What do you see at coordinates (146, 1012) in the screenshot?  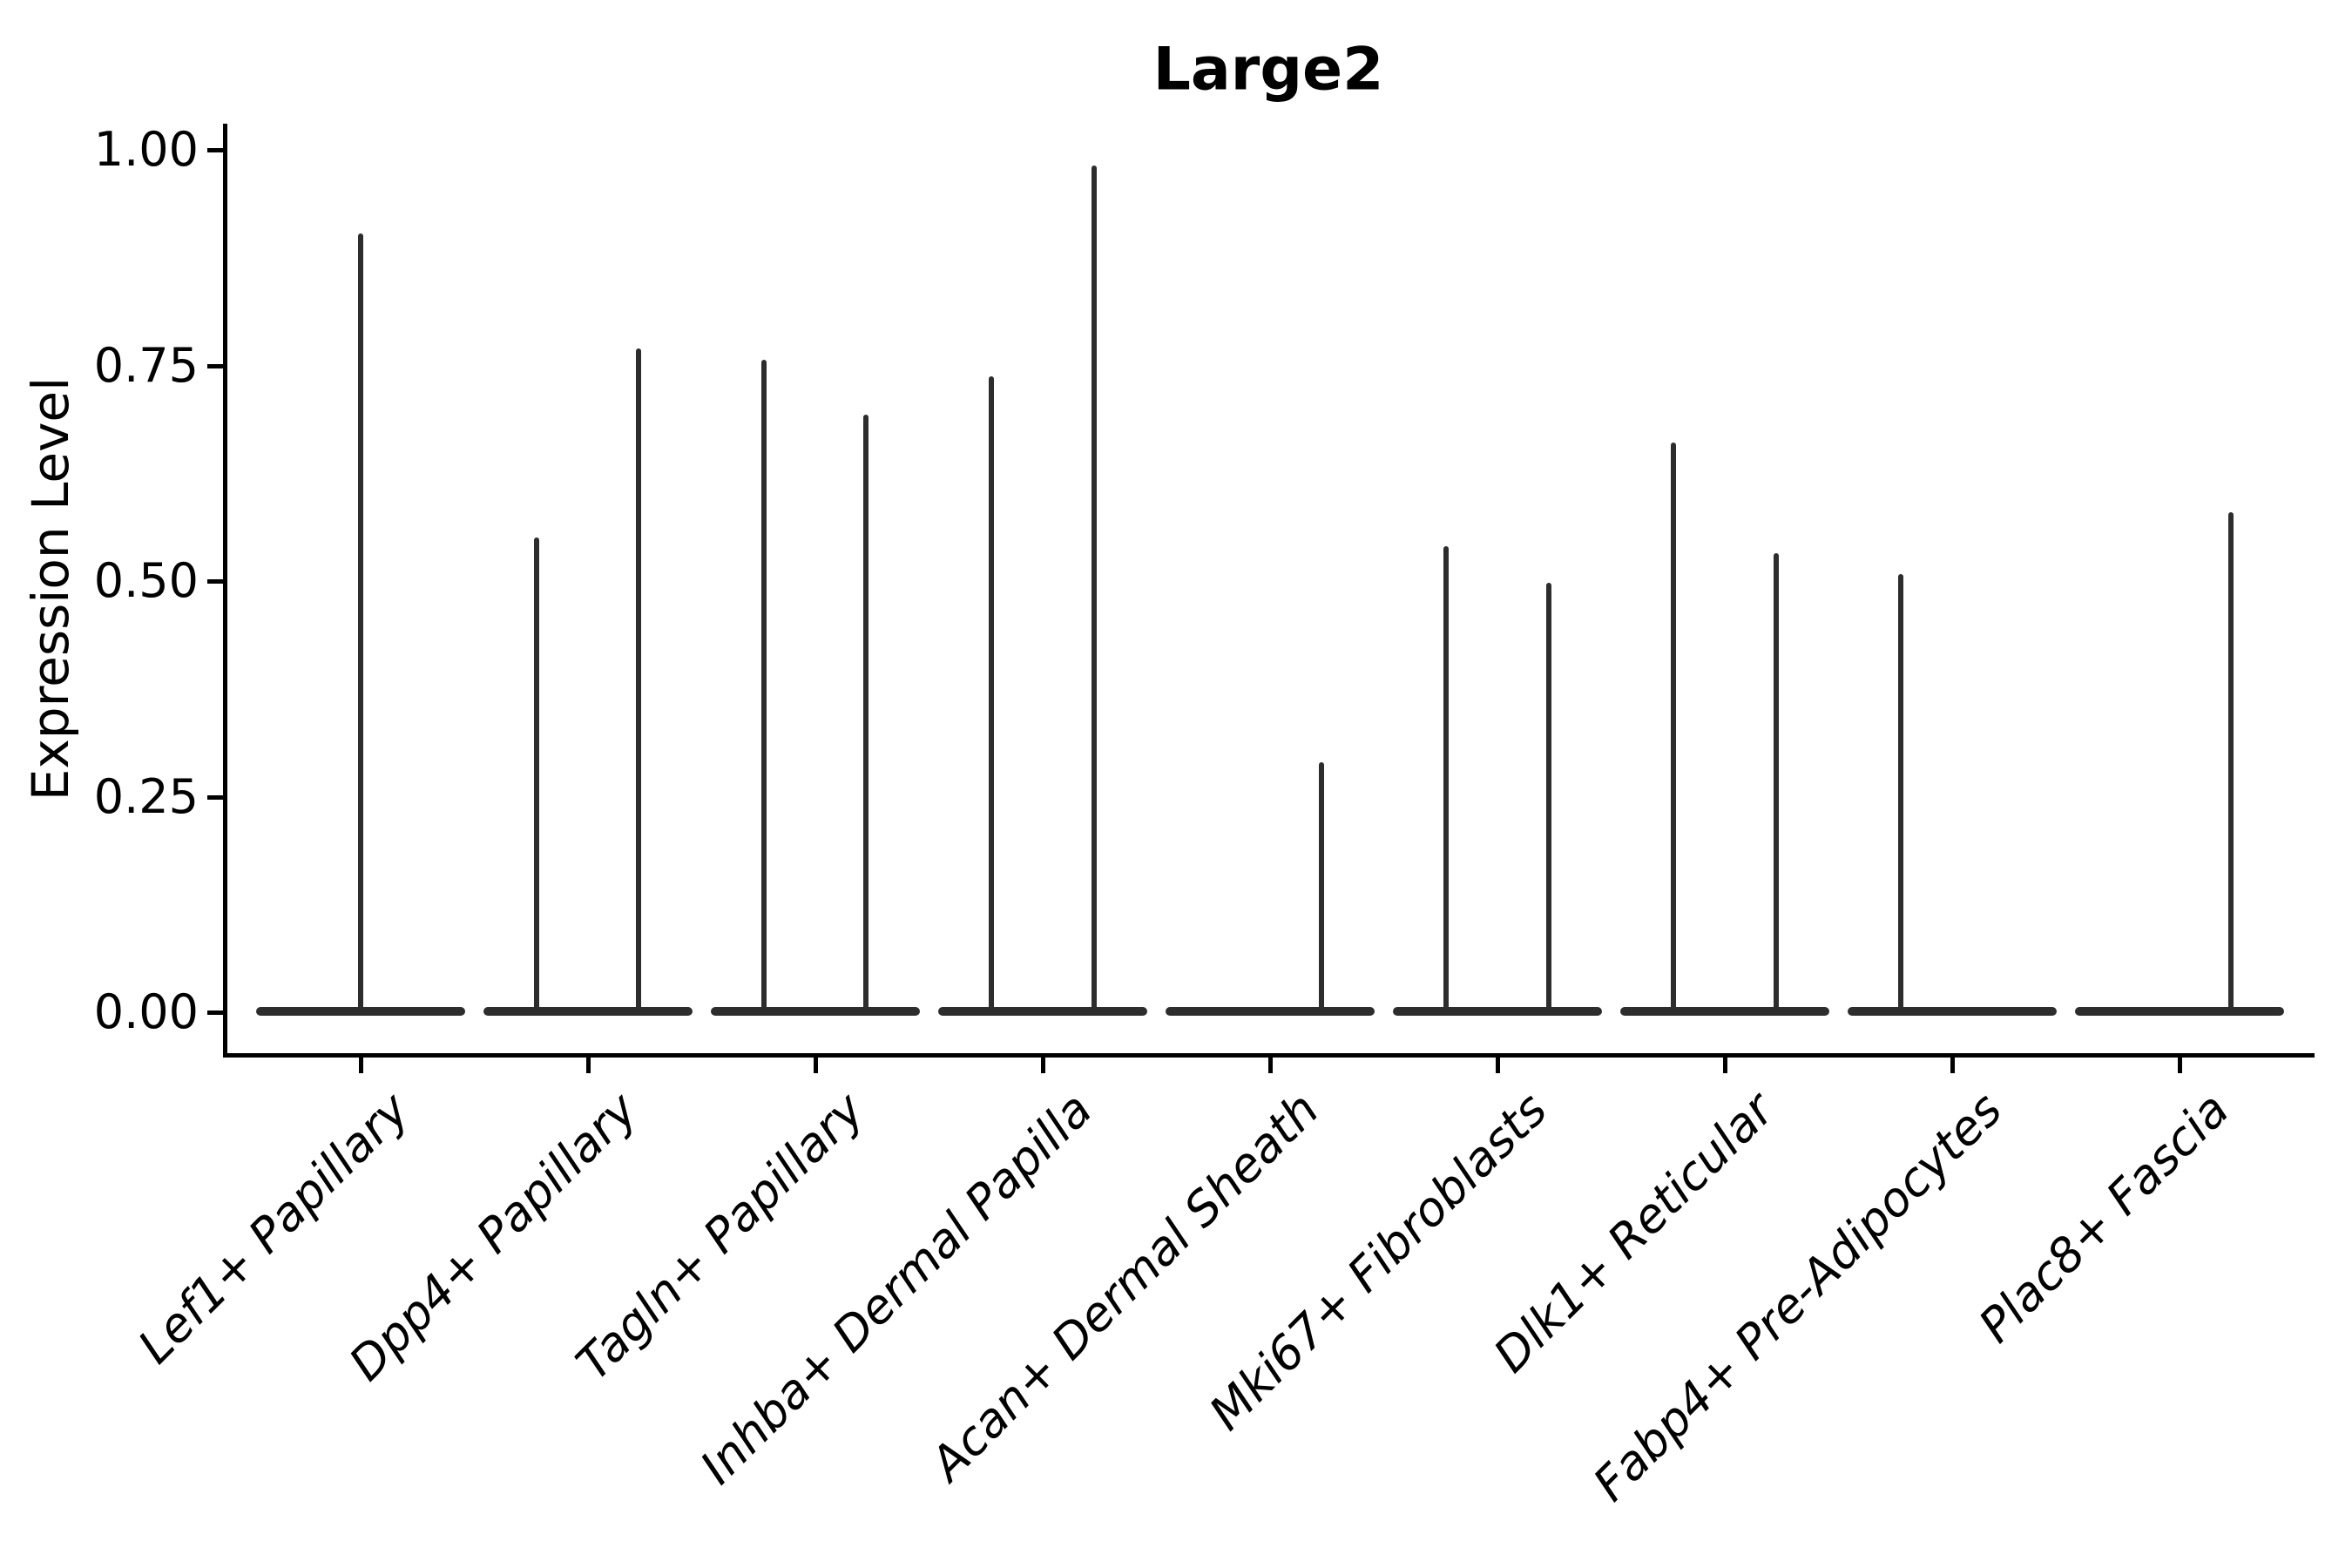 I see `y-tick-label: 0.00` at bounding box center [146, 1012].